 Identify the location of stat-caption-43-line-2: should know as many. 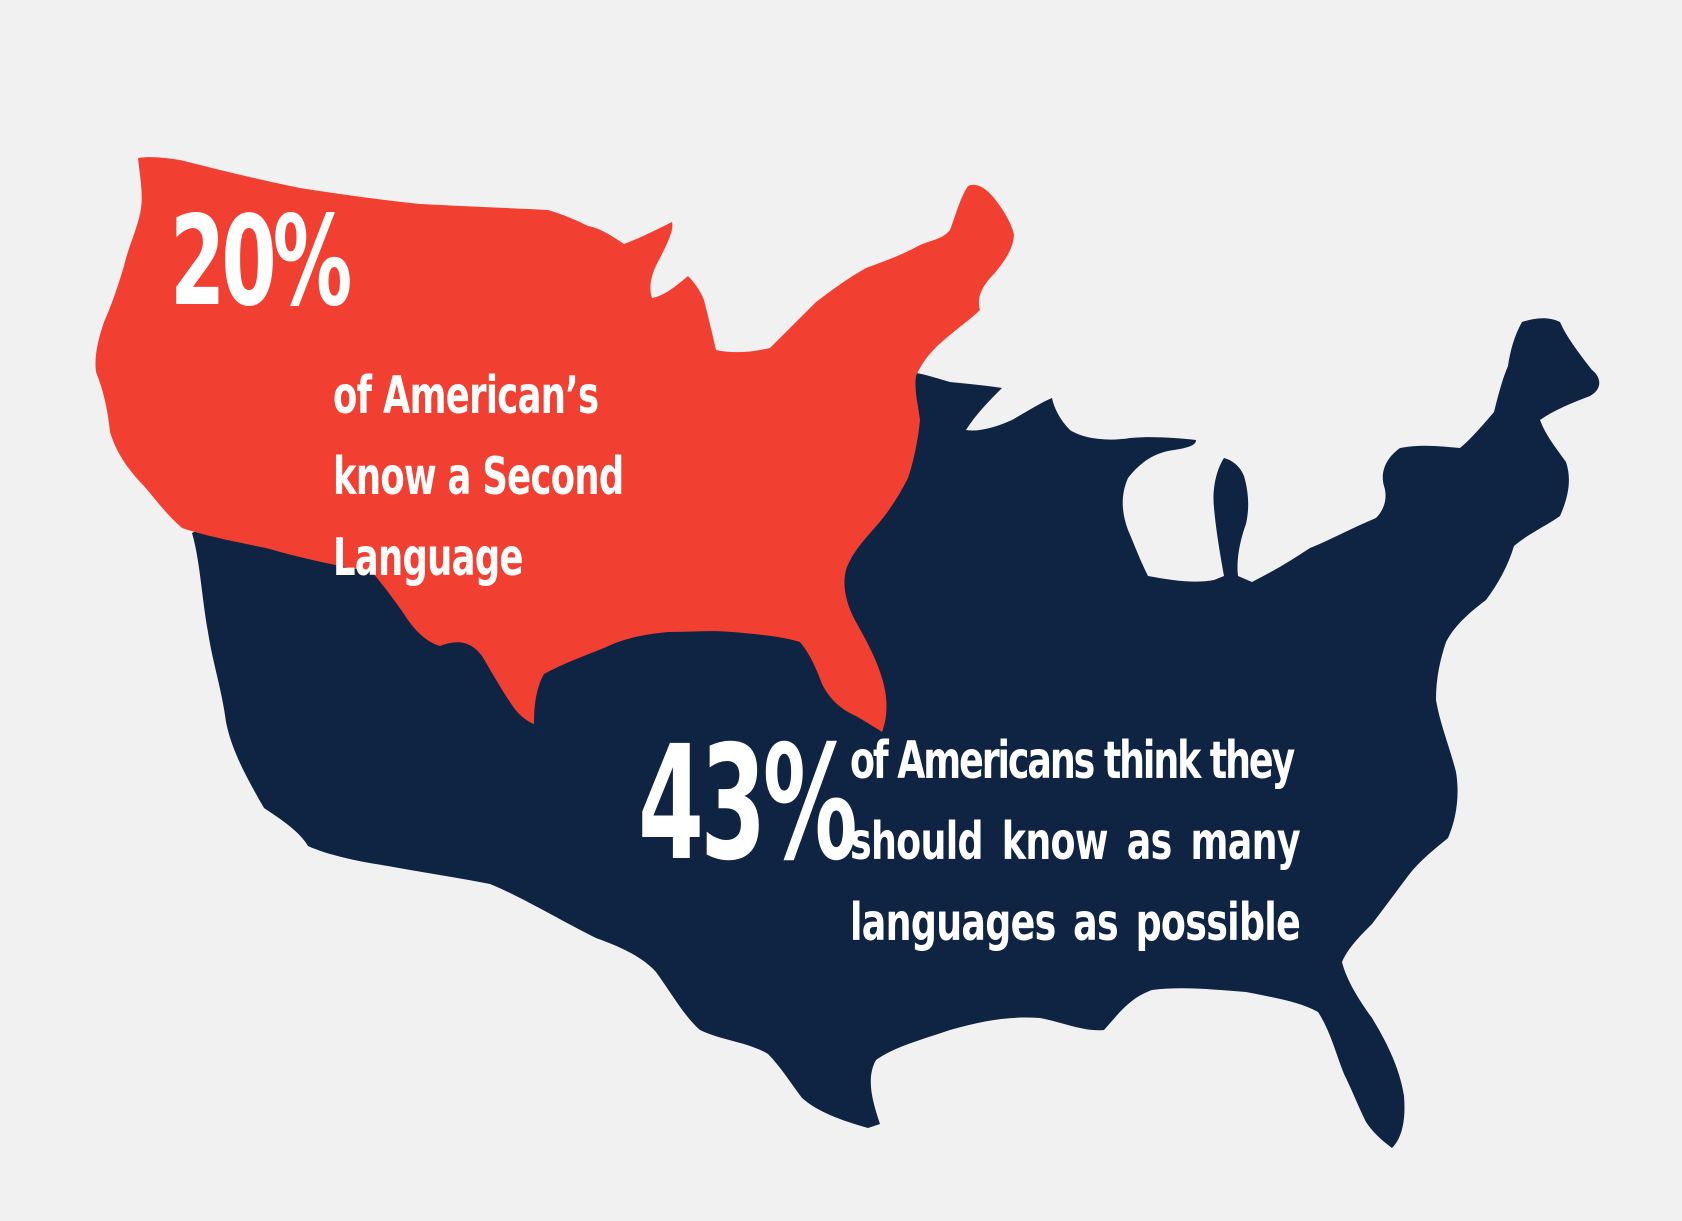
(1075, 842).